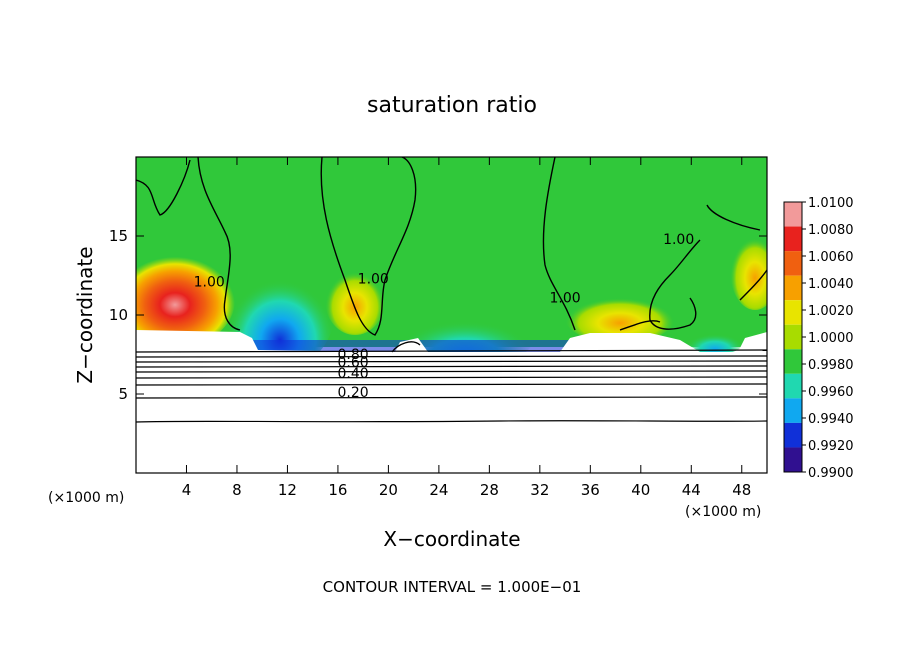 The image size is (904, 654). What do you see at coordinates (352, 363) in the screenshot?
I see `contour-label: 0.60` at bounding box center [352, 363].